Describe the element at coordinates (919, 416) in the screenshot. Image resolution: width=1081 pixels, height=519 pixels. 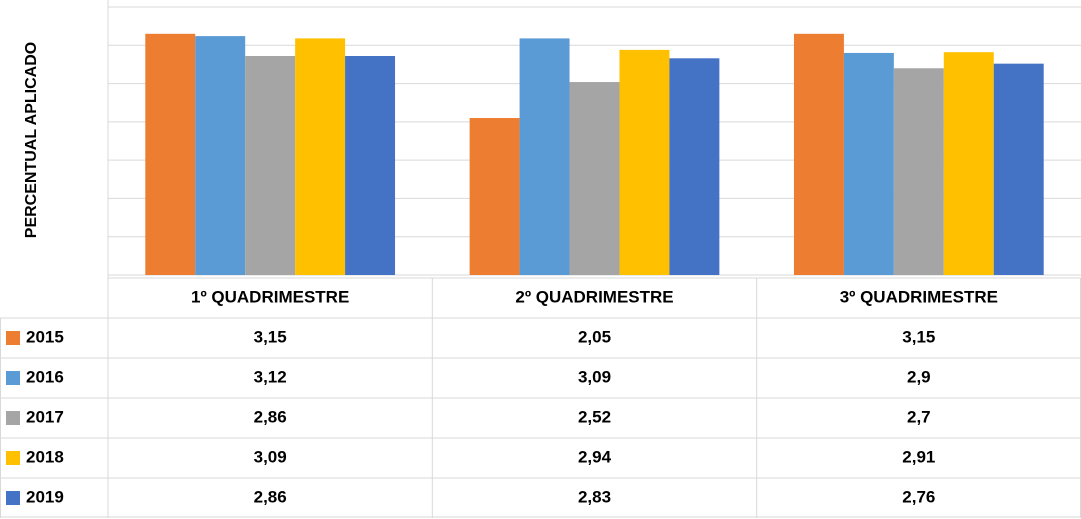
I see `data-label: 2,7` at that location.